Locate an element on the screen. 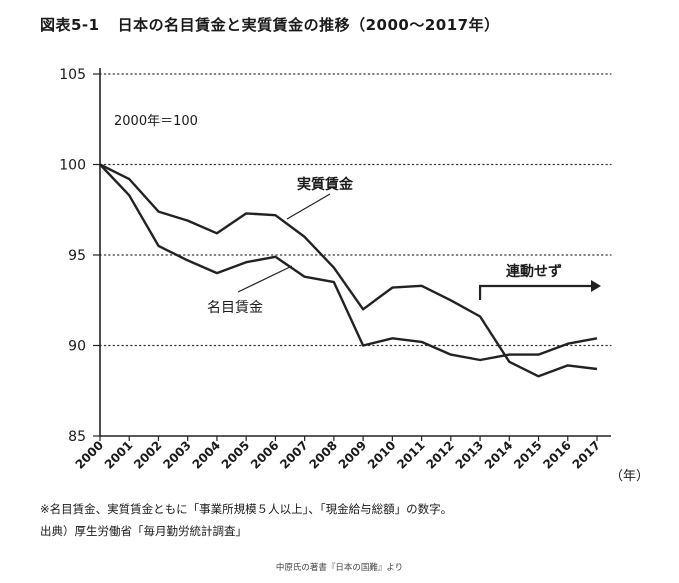 Image resolution: width=679 pixels, height=583 pixels. arrow-head-icon is located at coordinates (596, 286).